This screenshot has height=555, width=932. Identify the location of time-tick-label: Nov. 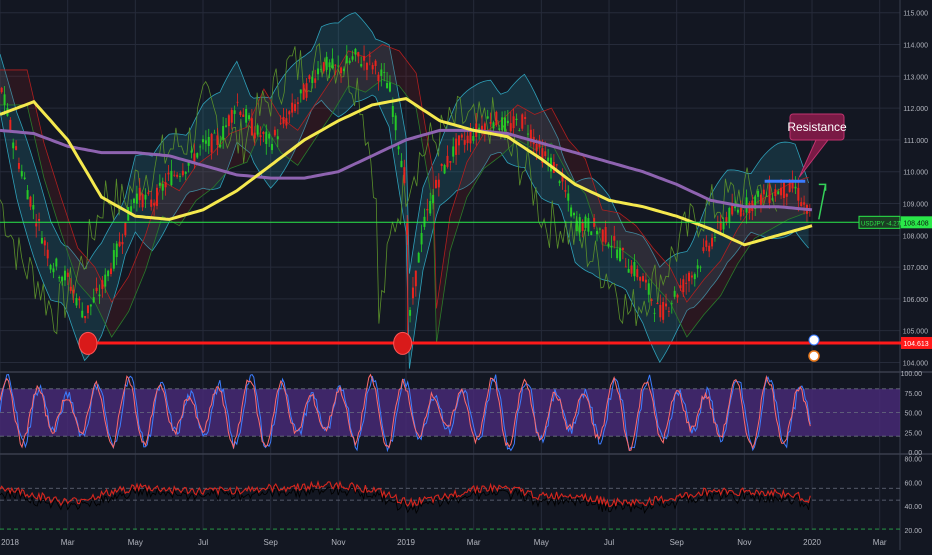
(744, 542).